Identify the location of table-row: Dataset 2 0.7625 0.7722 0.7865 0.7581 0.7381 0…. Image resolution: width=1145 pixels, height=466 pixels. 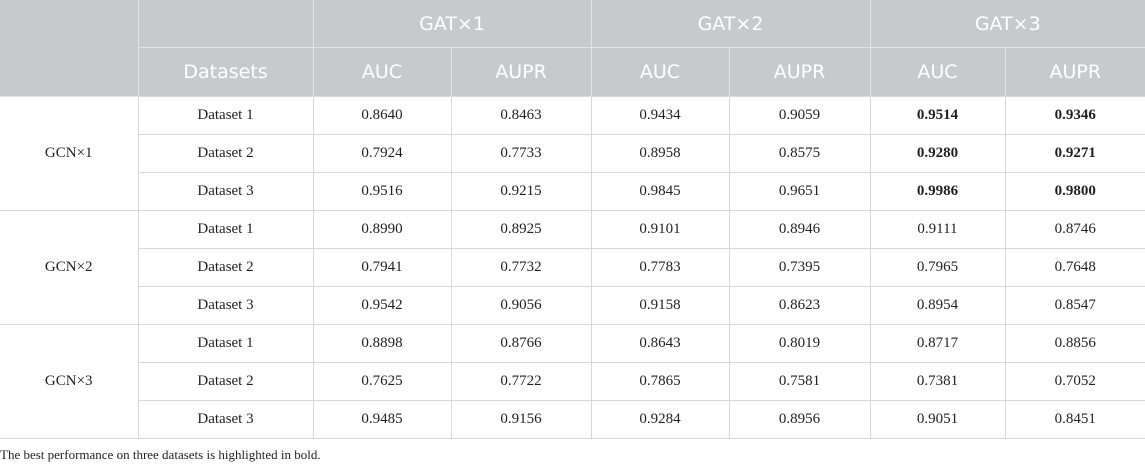
(572, 381).